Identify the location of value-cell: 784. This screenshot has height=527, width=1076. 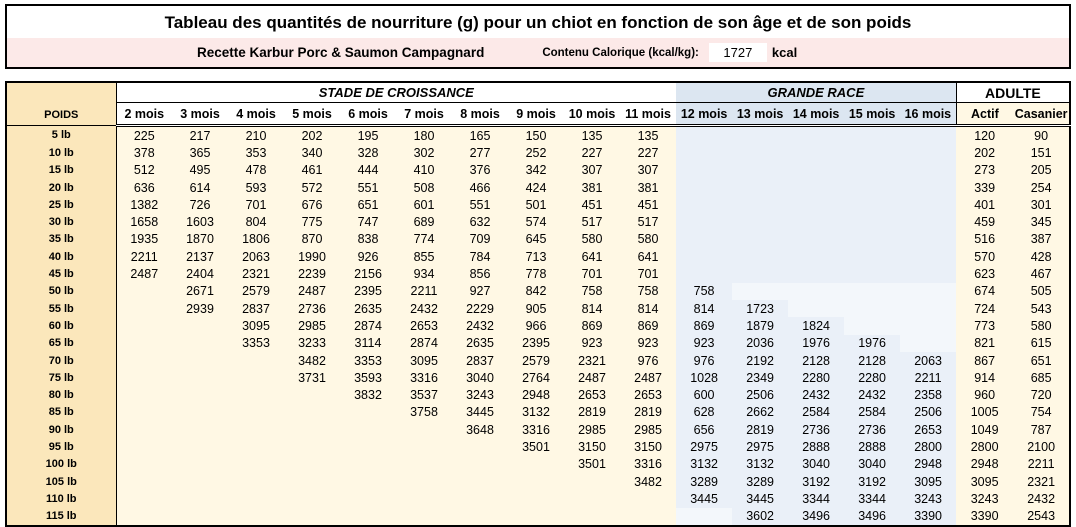
(480, 257).